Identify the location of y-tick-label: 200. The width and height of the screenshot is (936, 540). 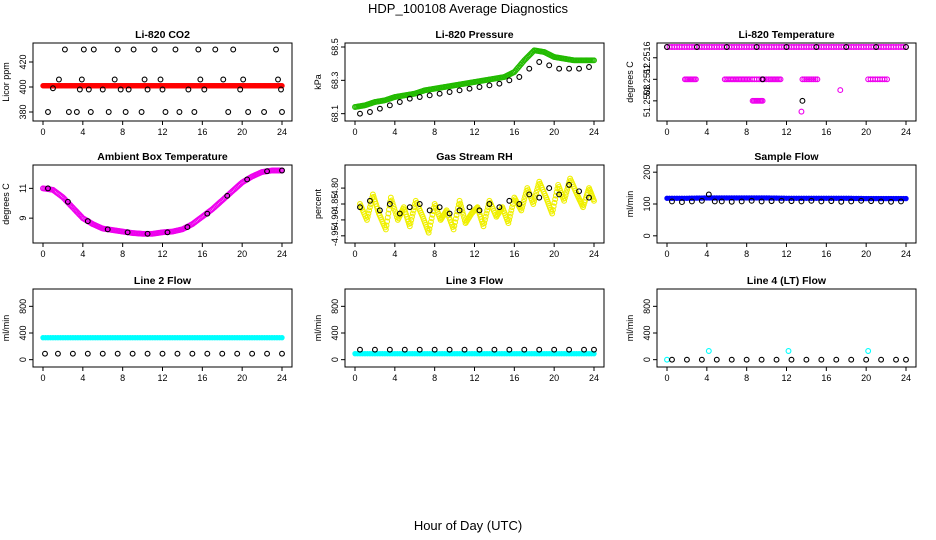
(647, 172).